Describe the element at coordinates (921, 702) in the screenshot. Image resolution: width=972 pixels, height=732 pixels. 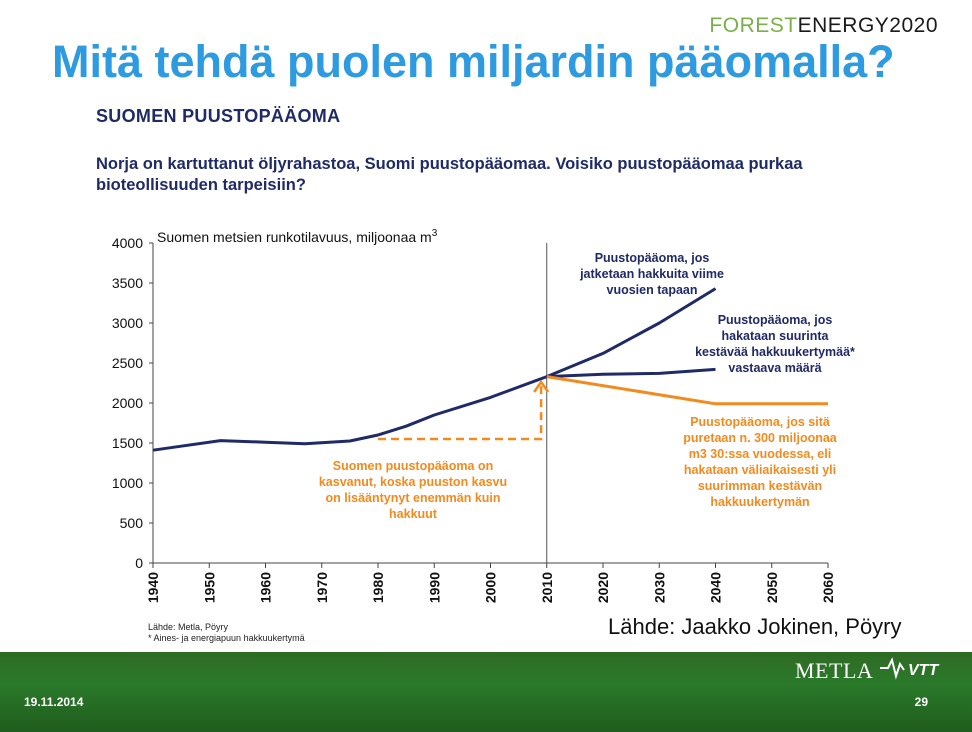
I see `page-number: 29` at that location.